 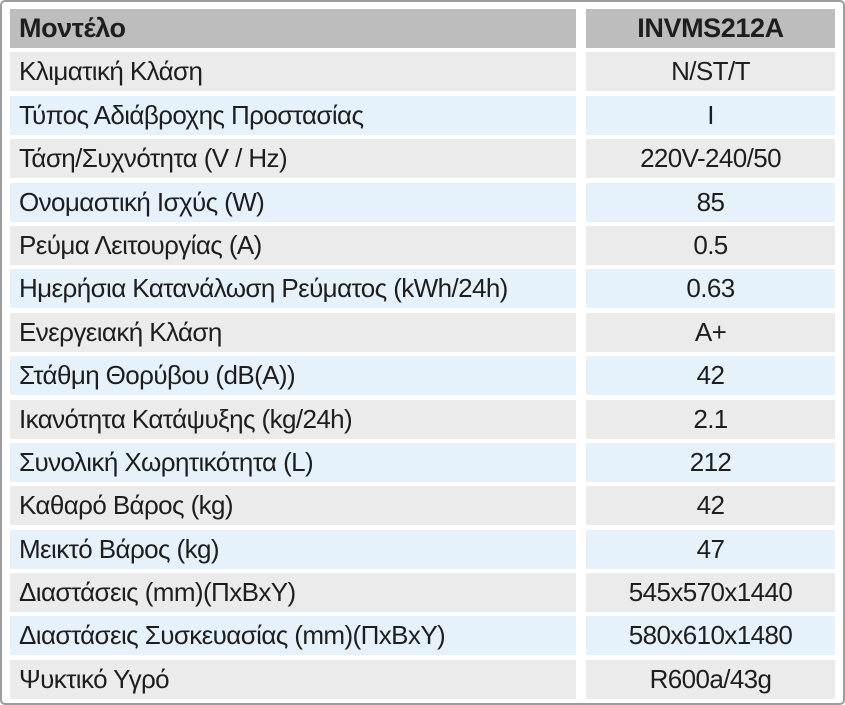 What do you see at coordinates (710, 679) in the screenshot?
I see `spec-value: R600a/43g` at bounding box center [710, 679].